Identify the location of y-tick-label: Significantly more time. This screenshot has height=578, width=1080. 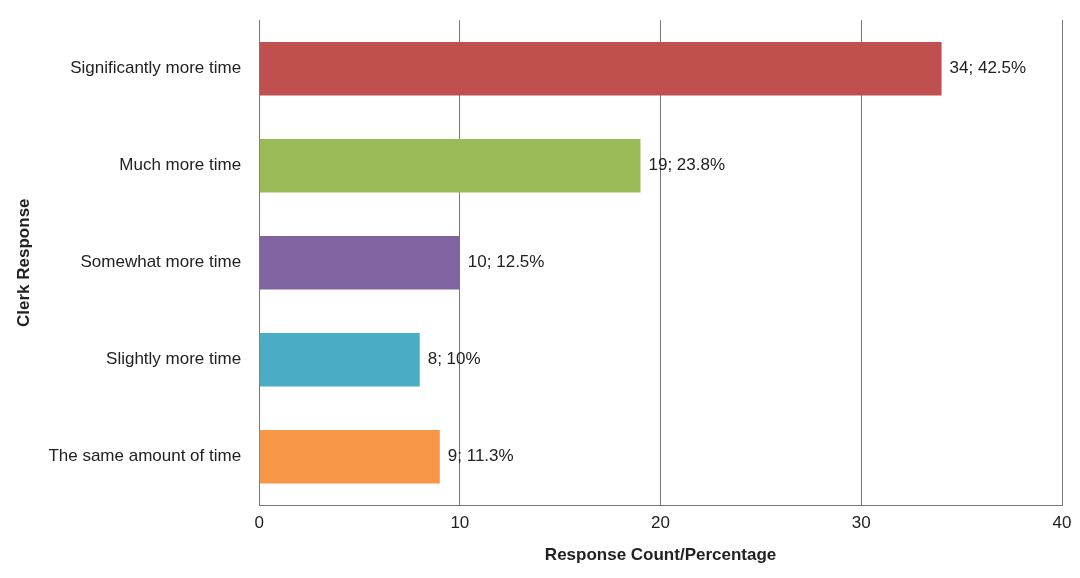
(156, 68).